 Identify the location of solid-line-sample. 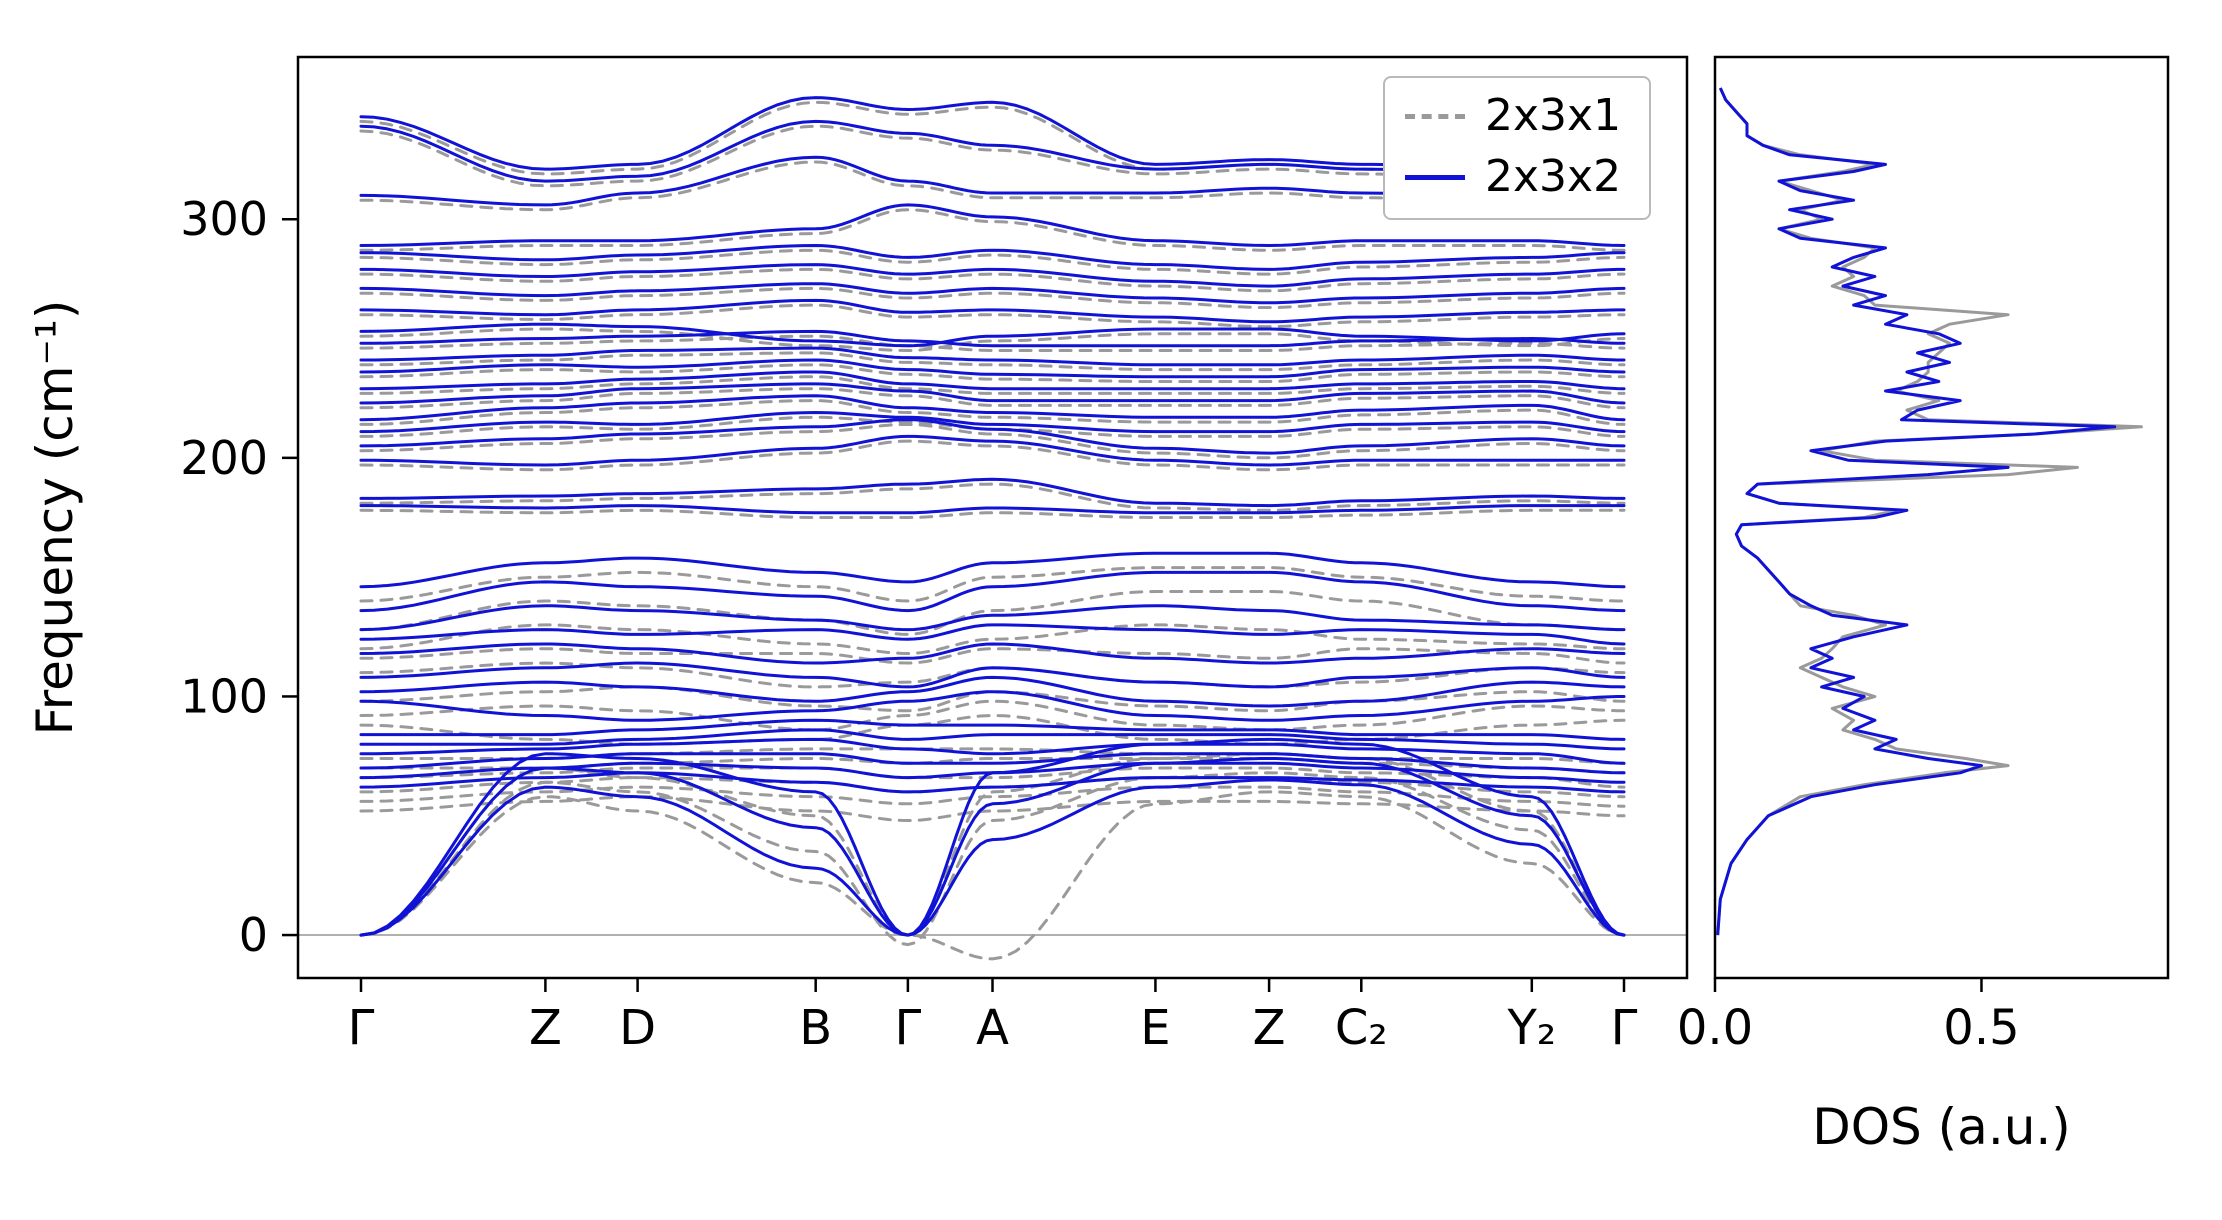
(1435, 177).